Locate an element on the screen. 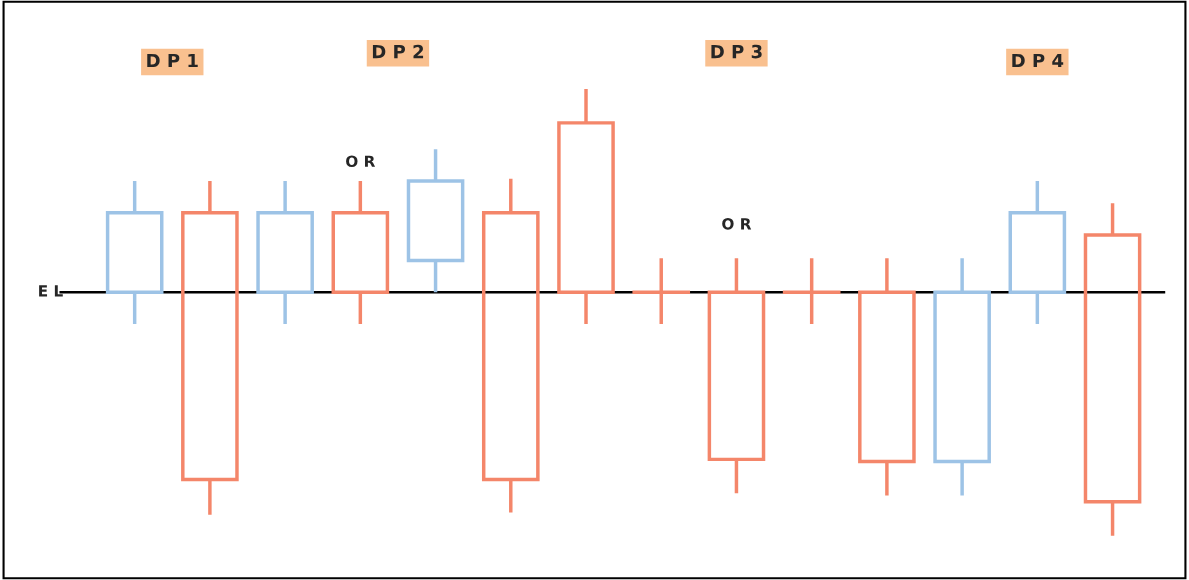 The image size is (1189, 580). text: D P 2 is located at coordinates (398, 51).